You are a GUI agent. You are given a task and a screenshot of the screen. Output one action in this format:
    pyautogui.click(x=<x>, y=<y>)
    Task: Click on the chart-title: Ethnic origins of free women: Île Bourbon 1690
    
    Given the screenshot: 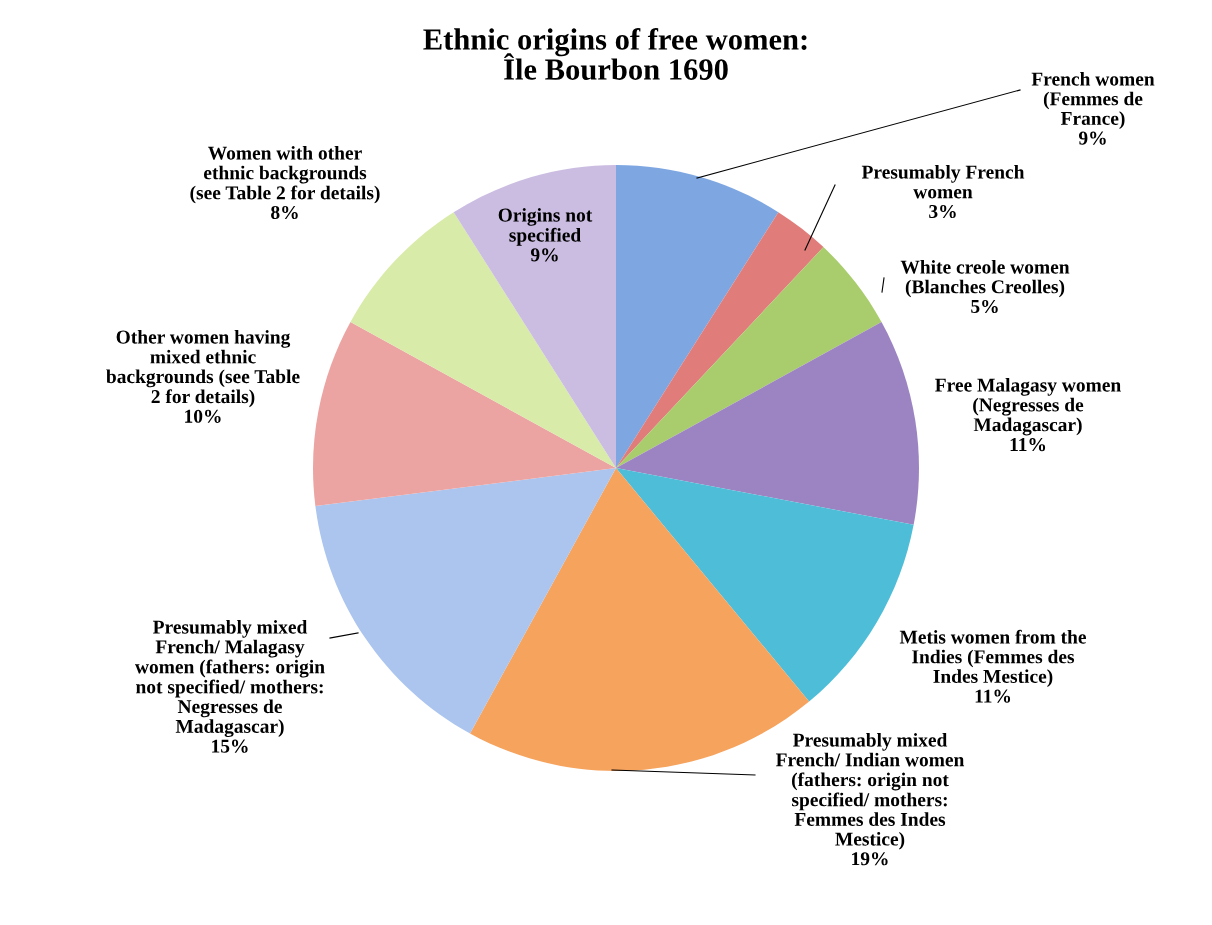 What is the action you would take?
    pyautogui.click(x=615, y=54)
    